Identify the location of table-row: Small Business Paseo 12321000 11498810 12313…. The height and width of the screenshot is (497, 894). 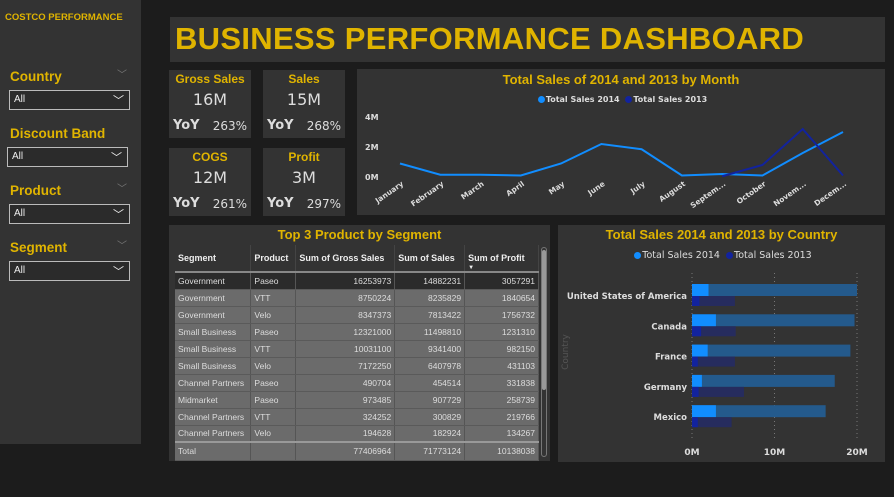
(357, 332).